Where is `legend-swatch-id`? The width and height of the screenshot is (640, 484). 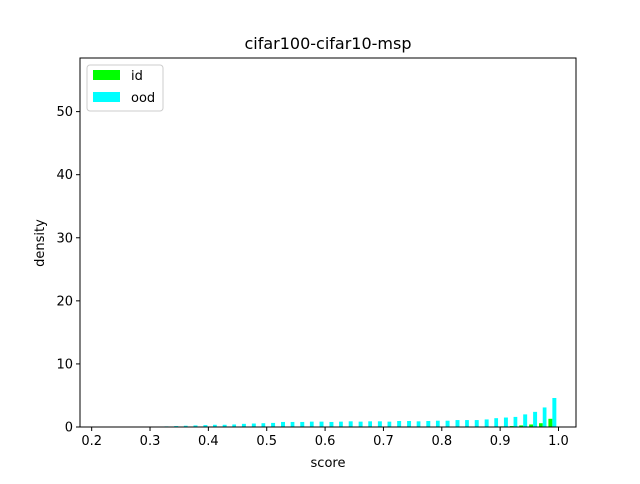
legend-swatch-id is located at coordinates (106, 75).